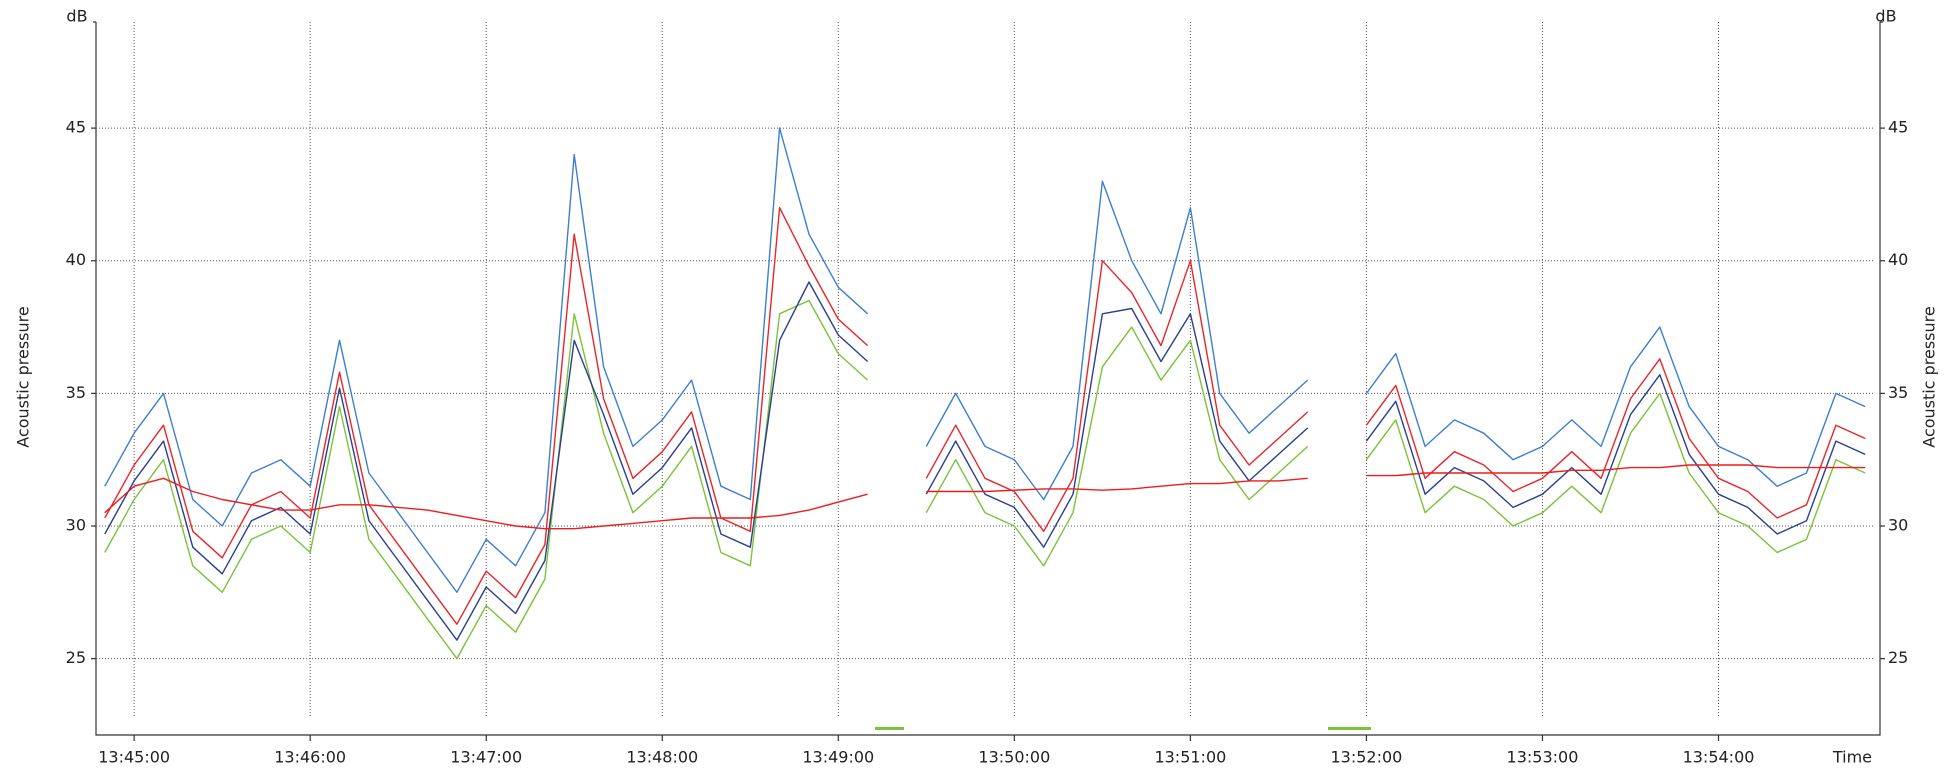 The width and height of the screenshot is (1946, 770). Describe the element at coordinates (1852, 757) in the screenshot. I see `x-axis-label: Time` at that location.